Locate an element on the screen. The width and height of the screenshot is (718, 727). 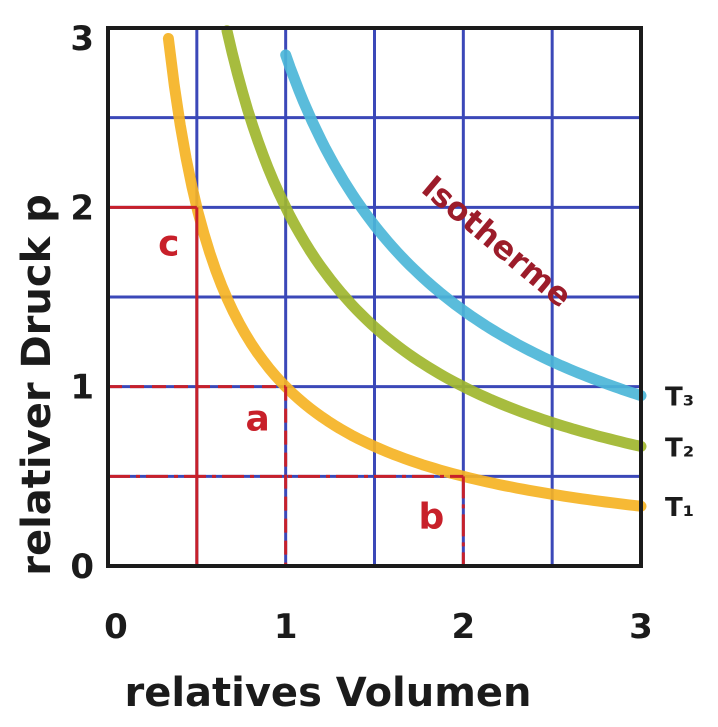
x-axis-label: relatives Volumen is located at coordinates (327, 693).